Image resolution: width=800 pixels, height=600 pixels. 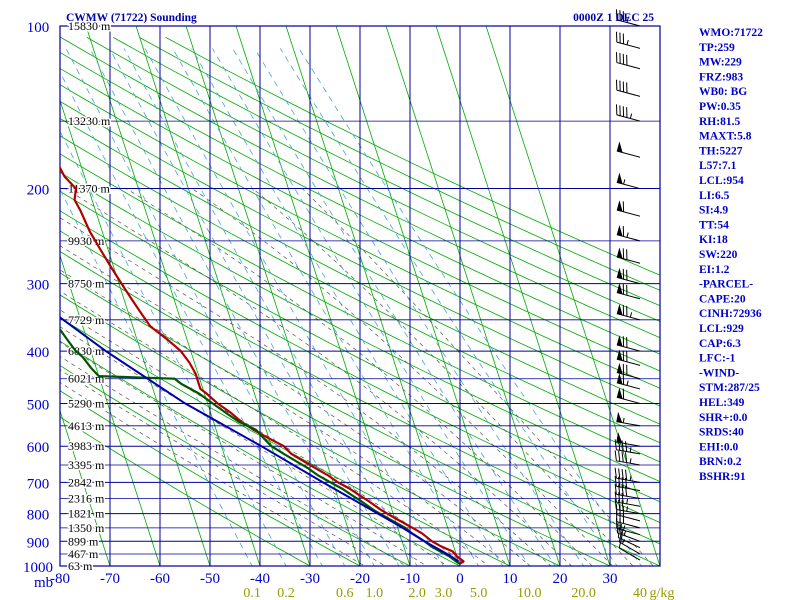 I want to click on index-item: SRDS:40, so click(x=721, y=433).